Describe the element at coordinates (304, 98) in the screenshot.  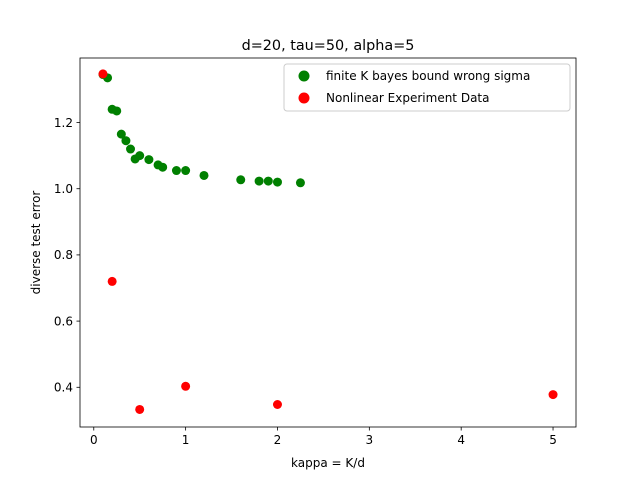
I see `legend-marker-red` at that location.